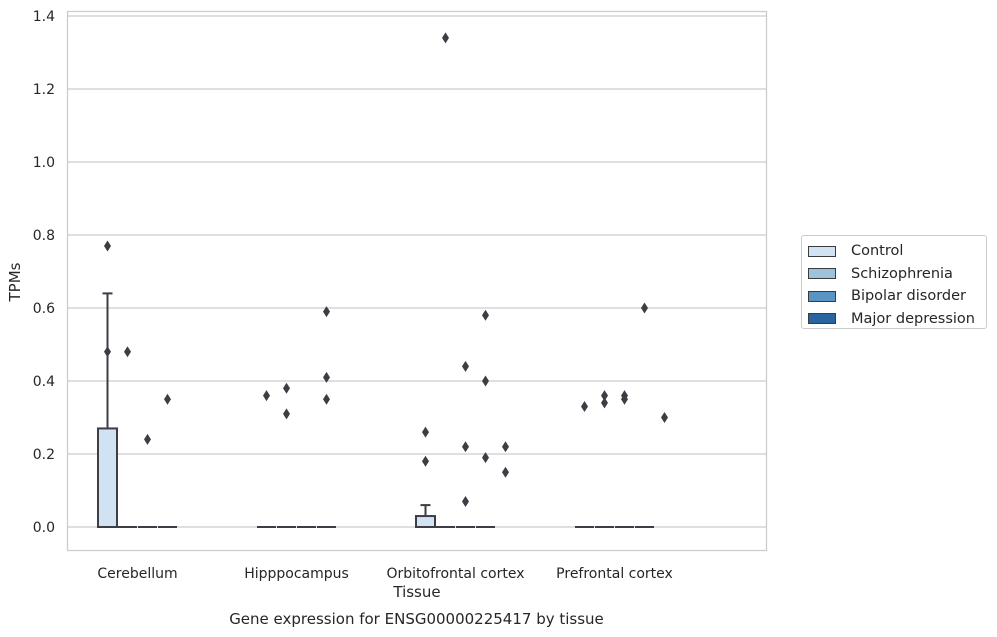 This screenshot has height=637, width=997. I want to click on y-tick-labels: 0.0 0.2 0.4 0.6 0.8 1.0 1.2 1.4, so click(44, 272).